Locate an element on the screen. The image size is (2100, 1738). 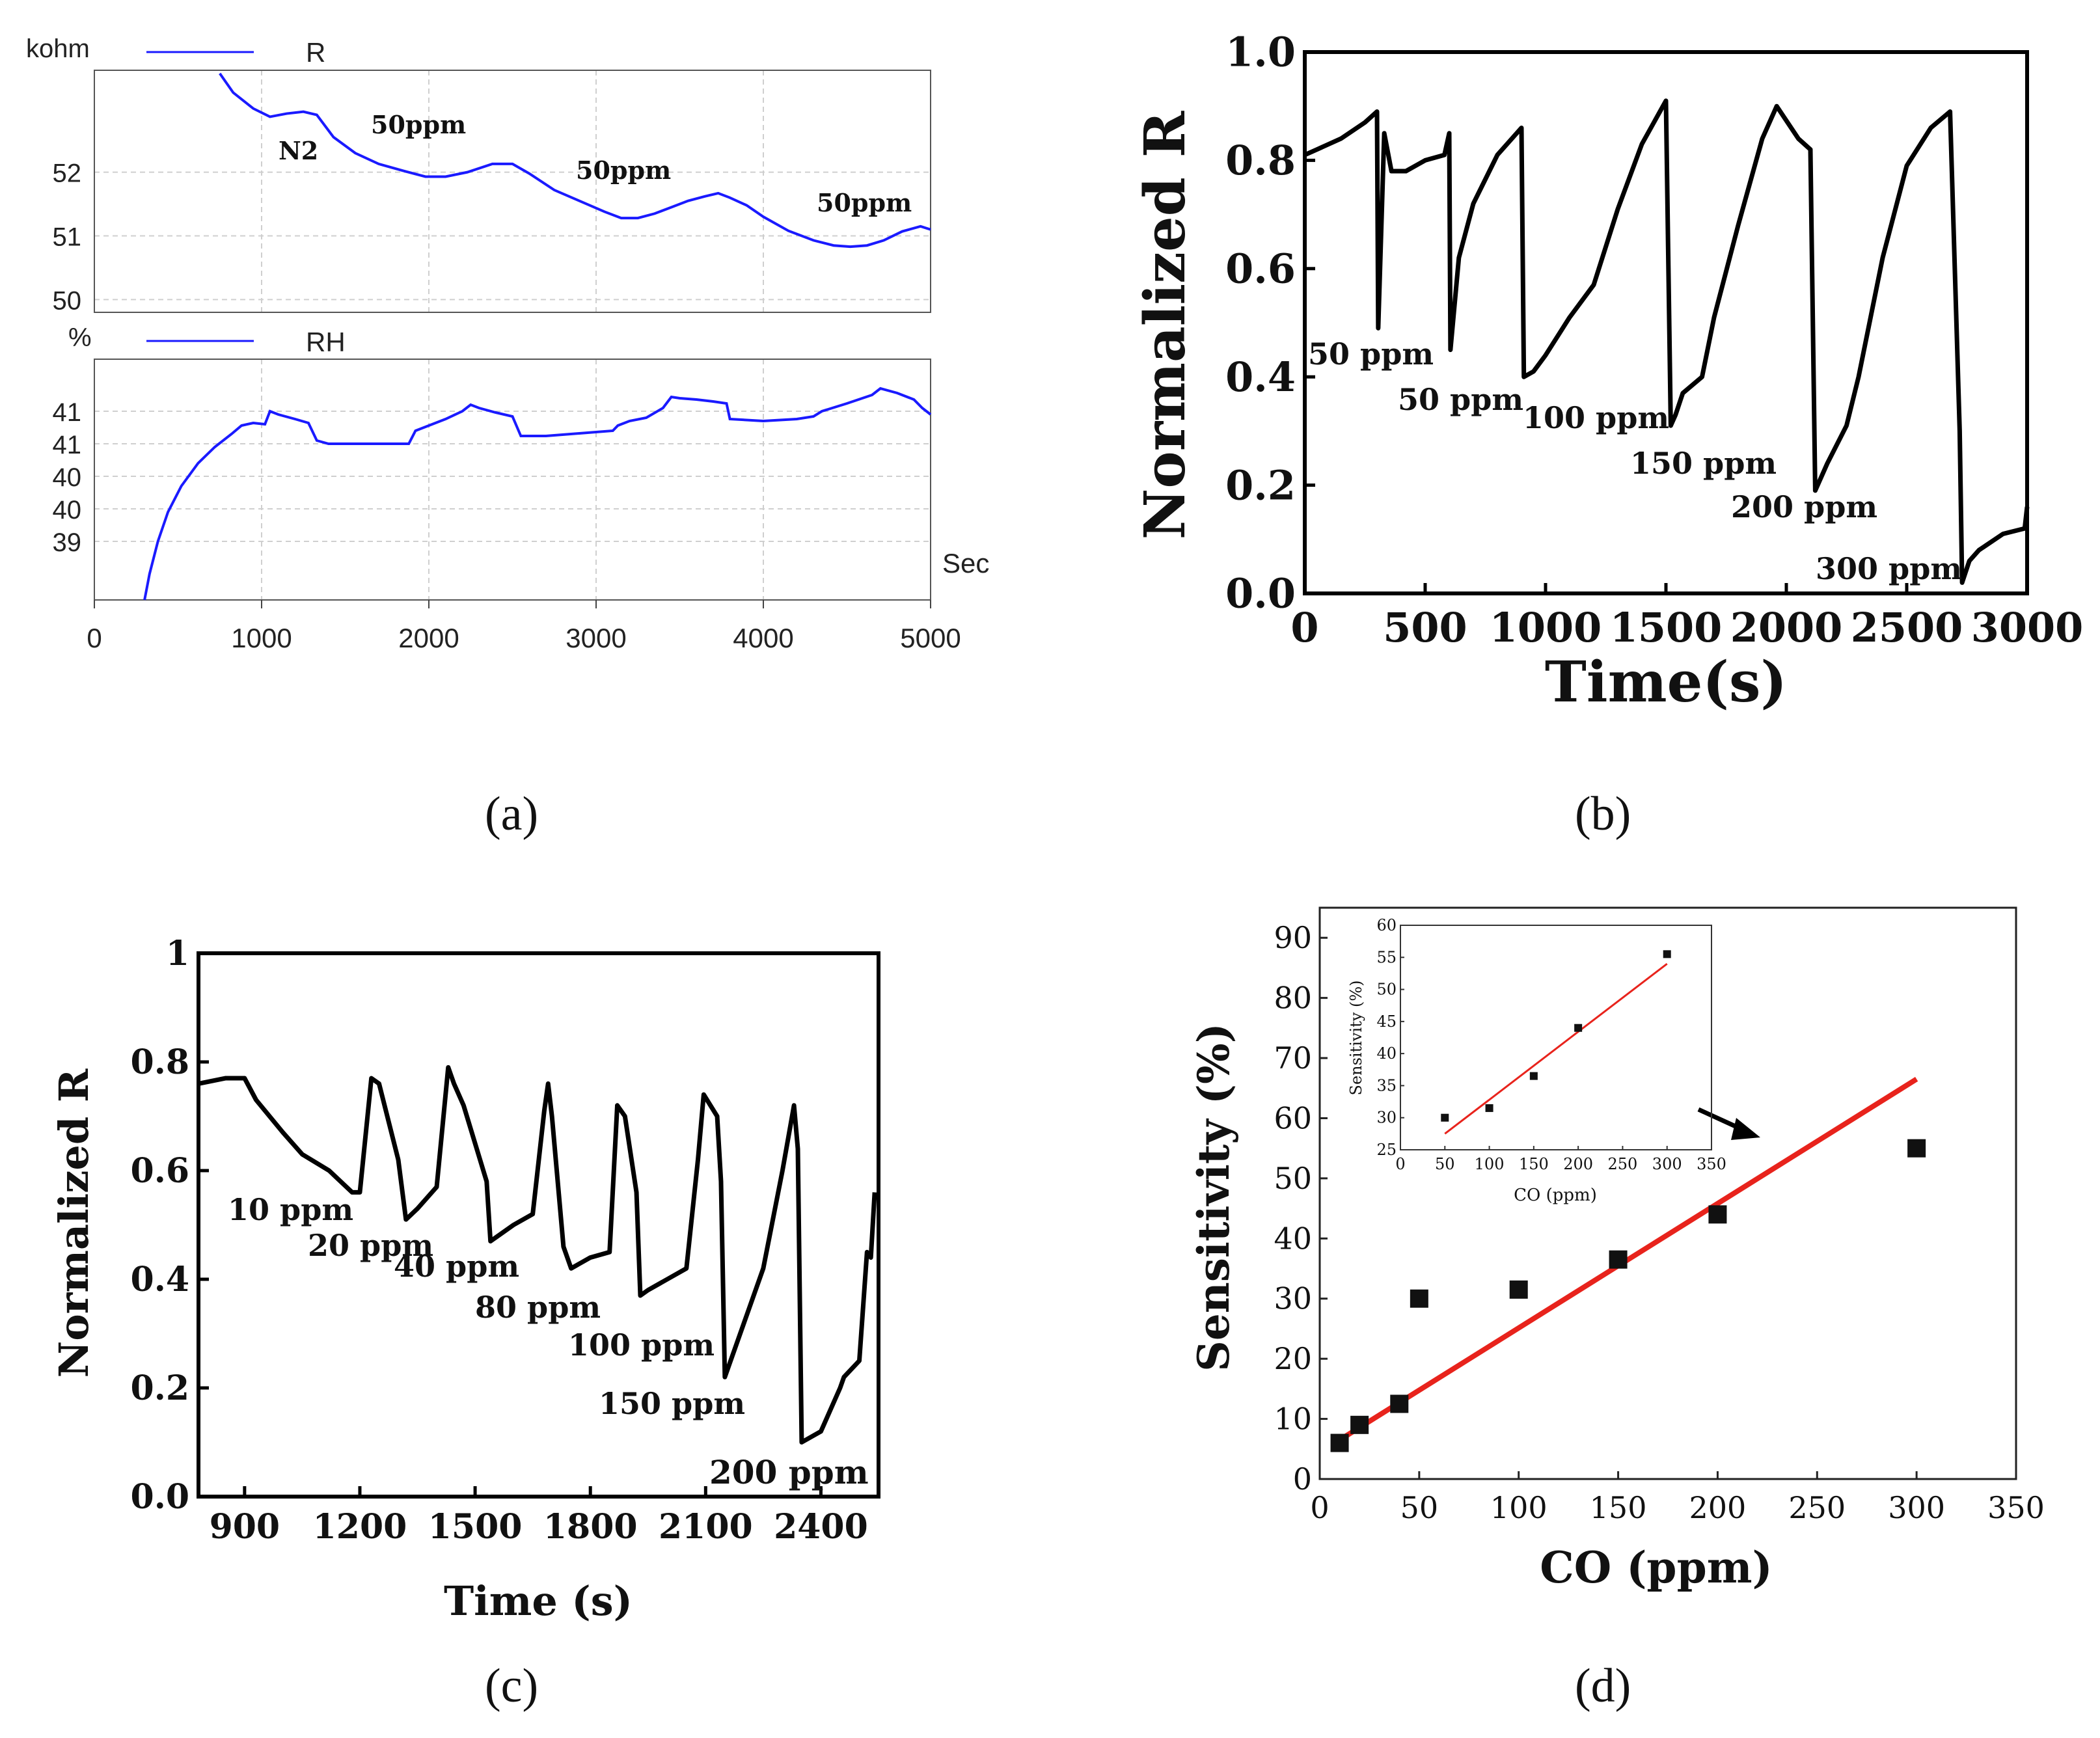
c-y-tick-label: 0.0 is located at coordinates (160, 1497).